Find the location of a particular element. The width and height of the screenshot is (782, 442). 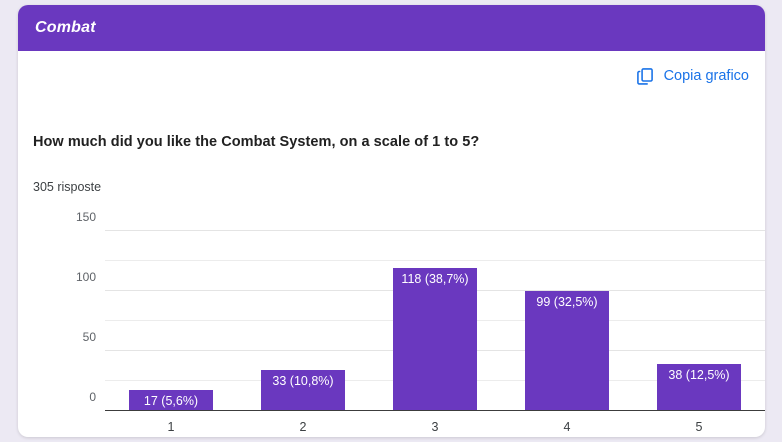

chart-bar: 99 (32,5%) is located at coordinates (567, 350).